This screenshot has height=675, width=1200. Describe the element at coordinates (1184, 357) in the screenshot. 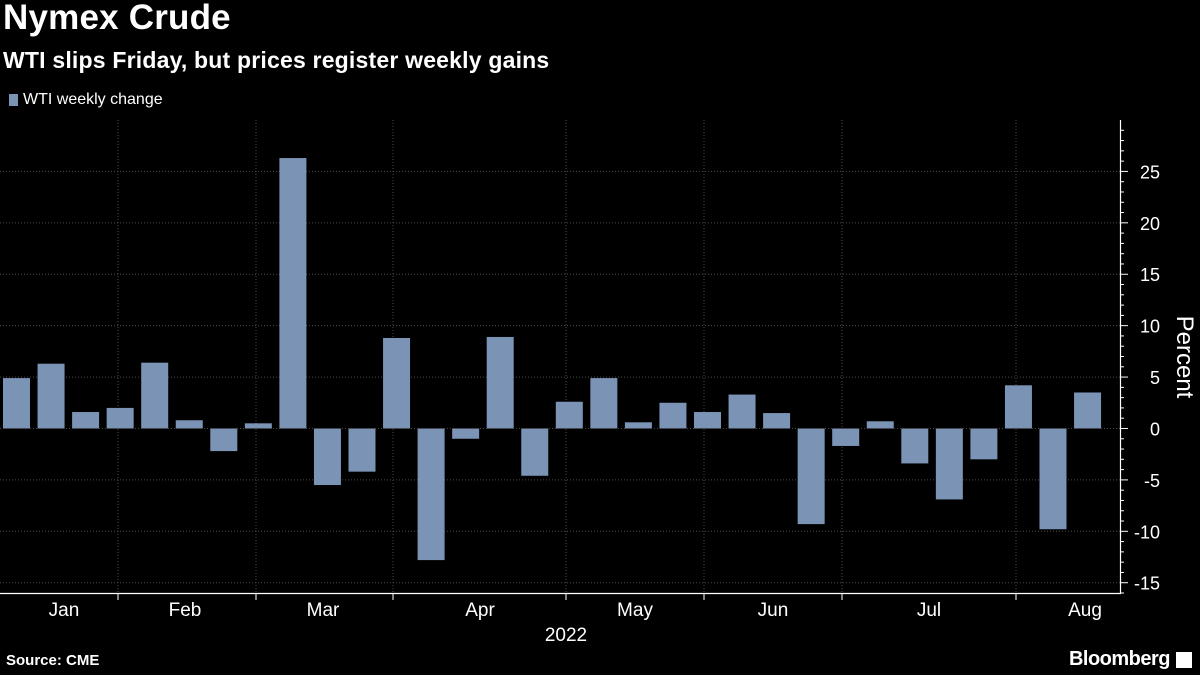

I see `y-axis-title: Percent` at that location.